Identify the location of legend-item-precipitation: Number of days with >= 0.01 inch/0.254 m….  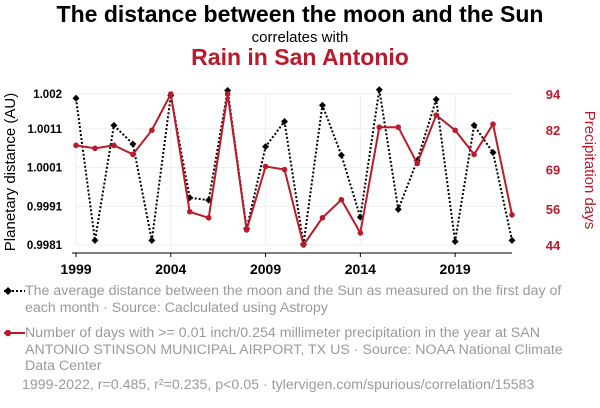
(300, 350).